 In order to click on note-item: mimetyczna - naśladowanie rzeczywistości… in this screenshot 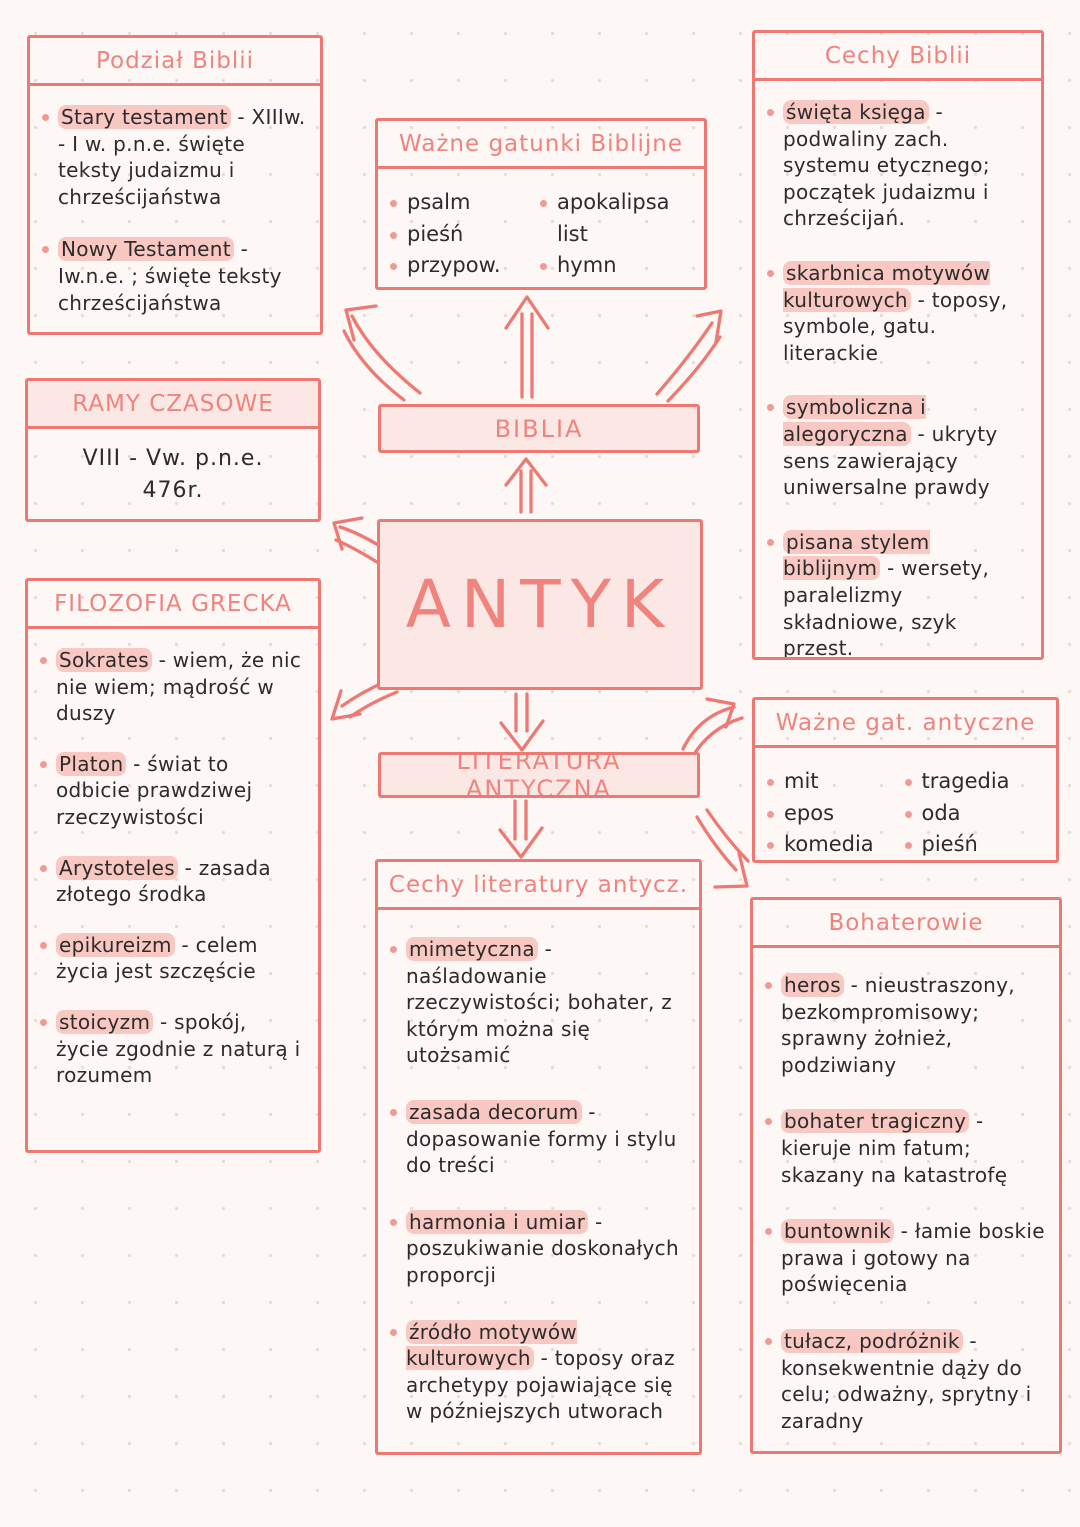, I will do `click(537, 1002)`.